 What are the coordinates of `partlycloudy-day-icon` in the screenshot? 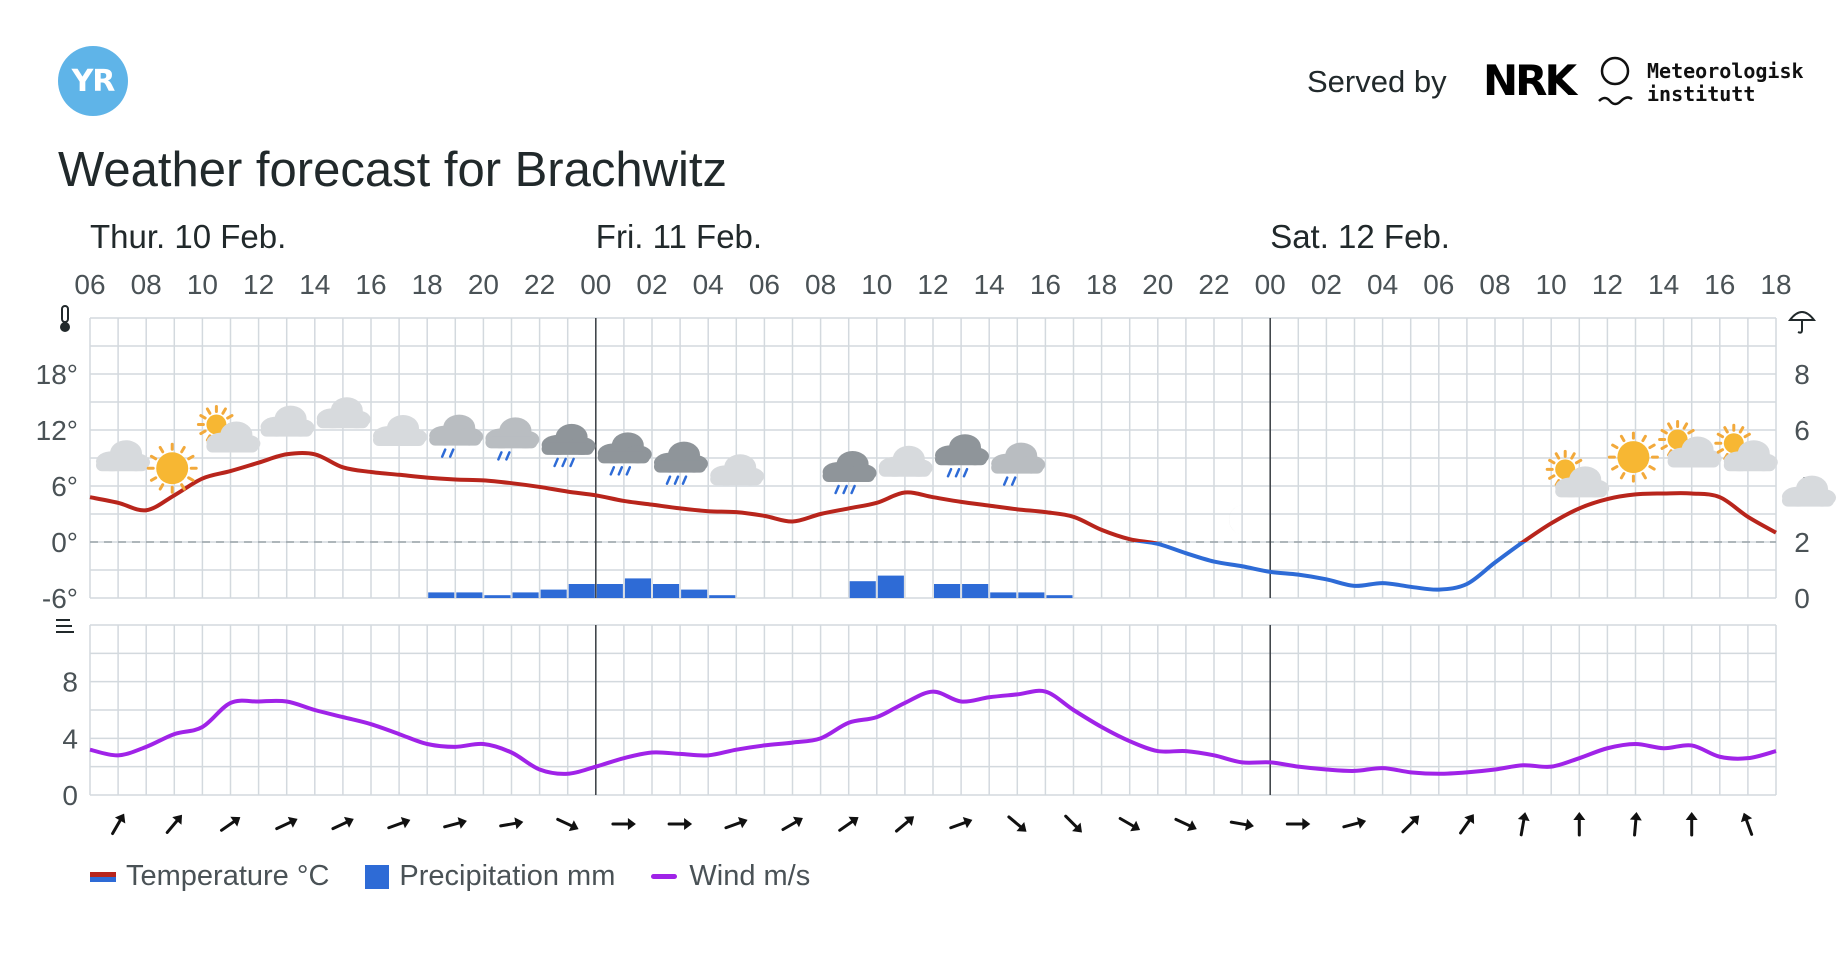 It's located at (228, 429).